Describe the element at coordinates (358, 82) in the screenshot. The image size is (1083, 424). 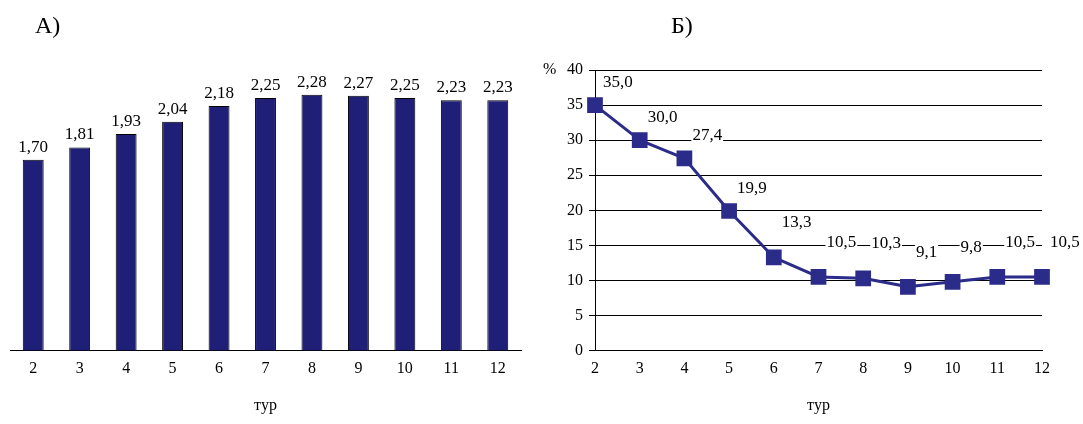
I see `data-label: 2,27` at that location.